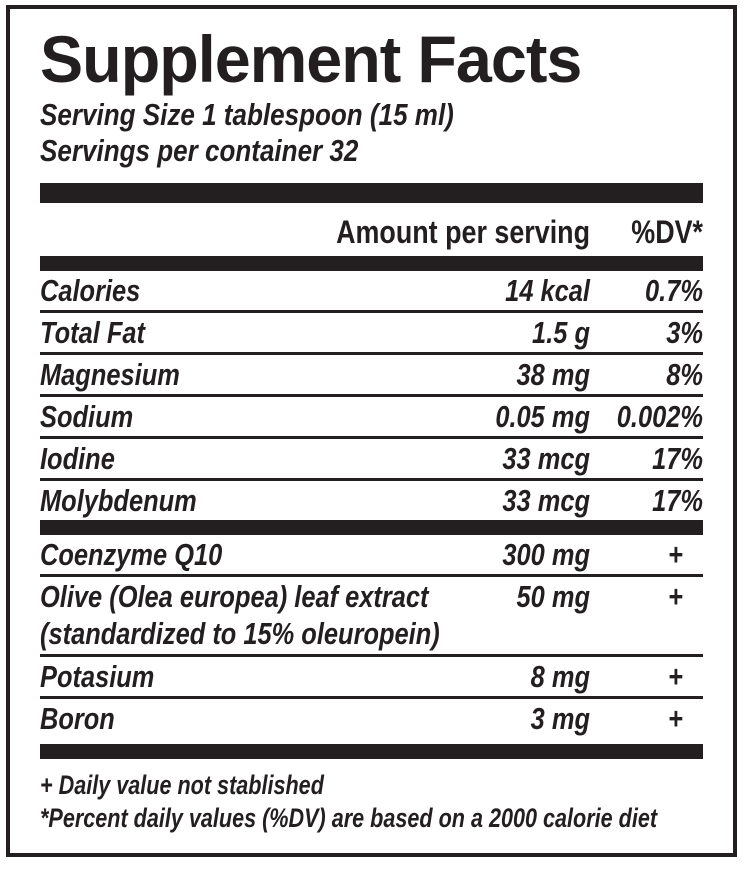 The width and height of the screenshot is (751, 869). I want to click on nutrient-amount: 3 mg, so click(560, 718).